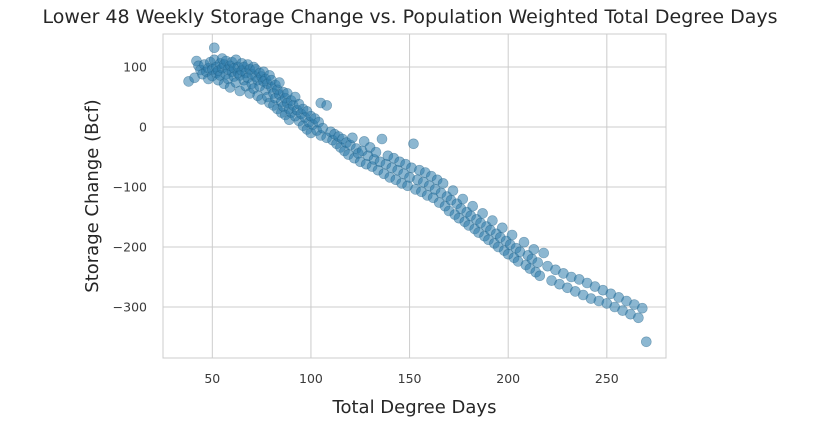 The image size is (820, 428). What do you see at coordinates (130, 247) in the screenshot?
I see `y-tick-label: −200` at bounding box center [130, 247].